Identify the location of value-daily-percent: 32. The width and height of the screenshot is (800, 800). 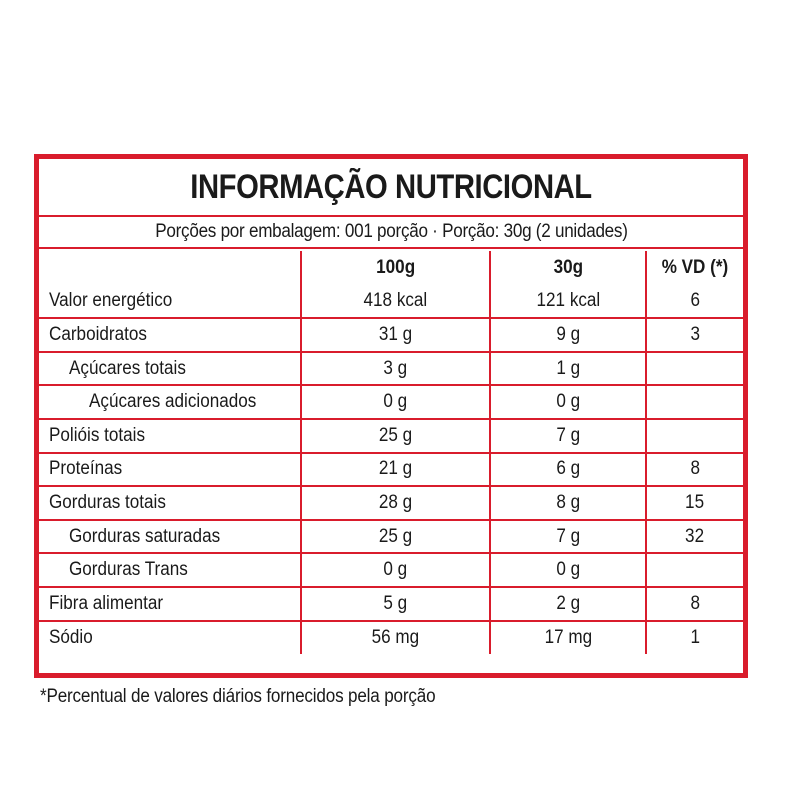
(694, 536).